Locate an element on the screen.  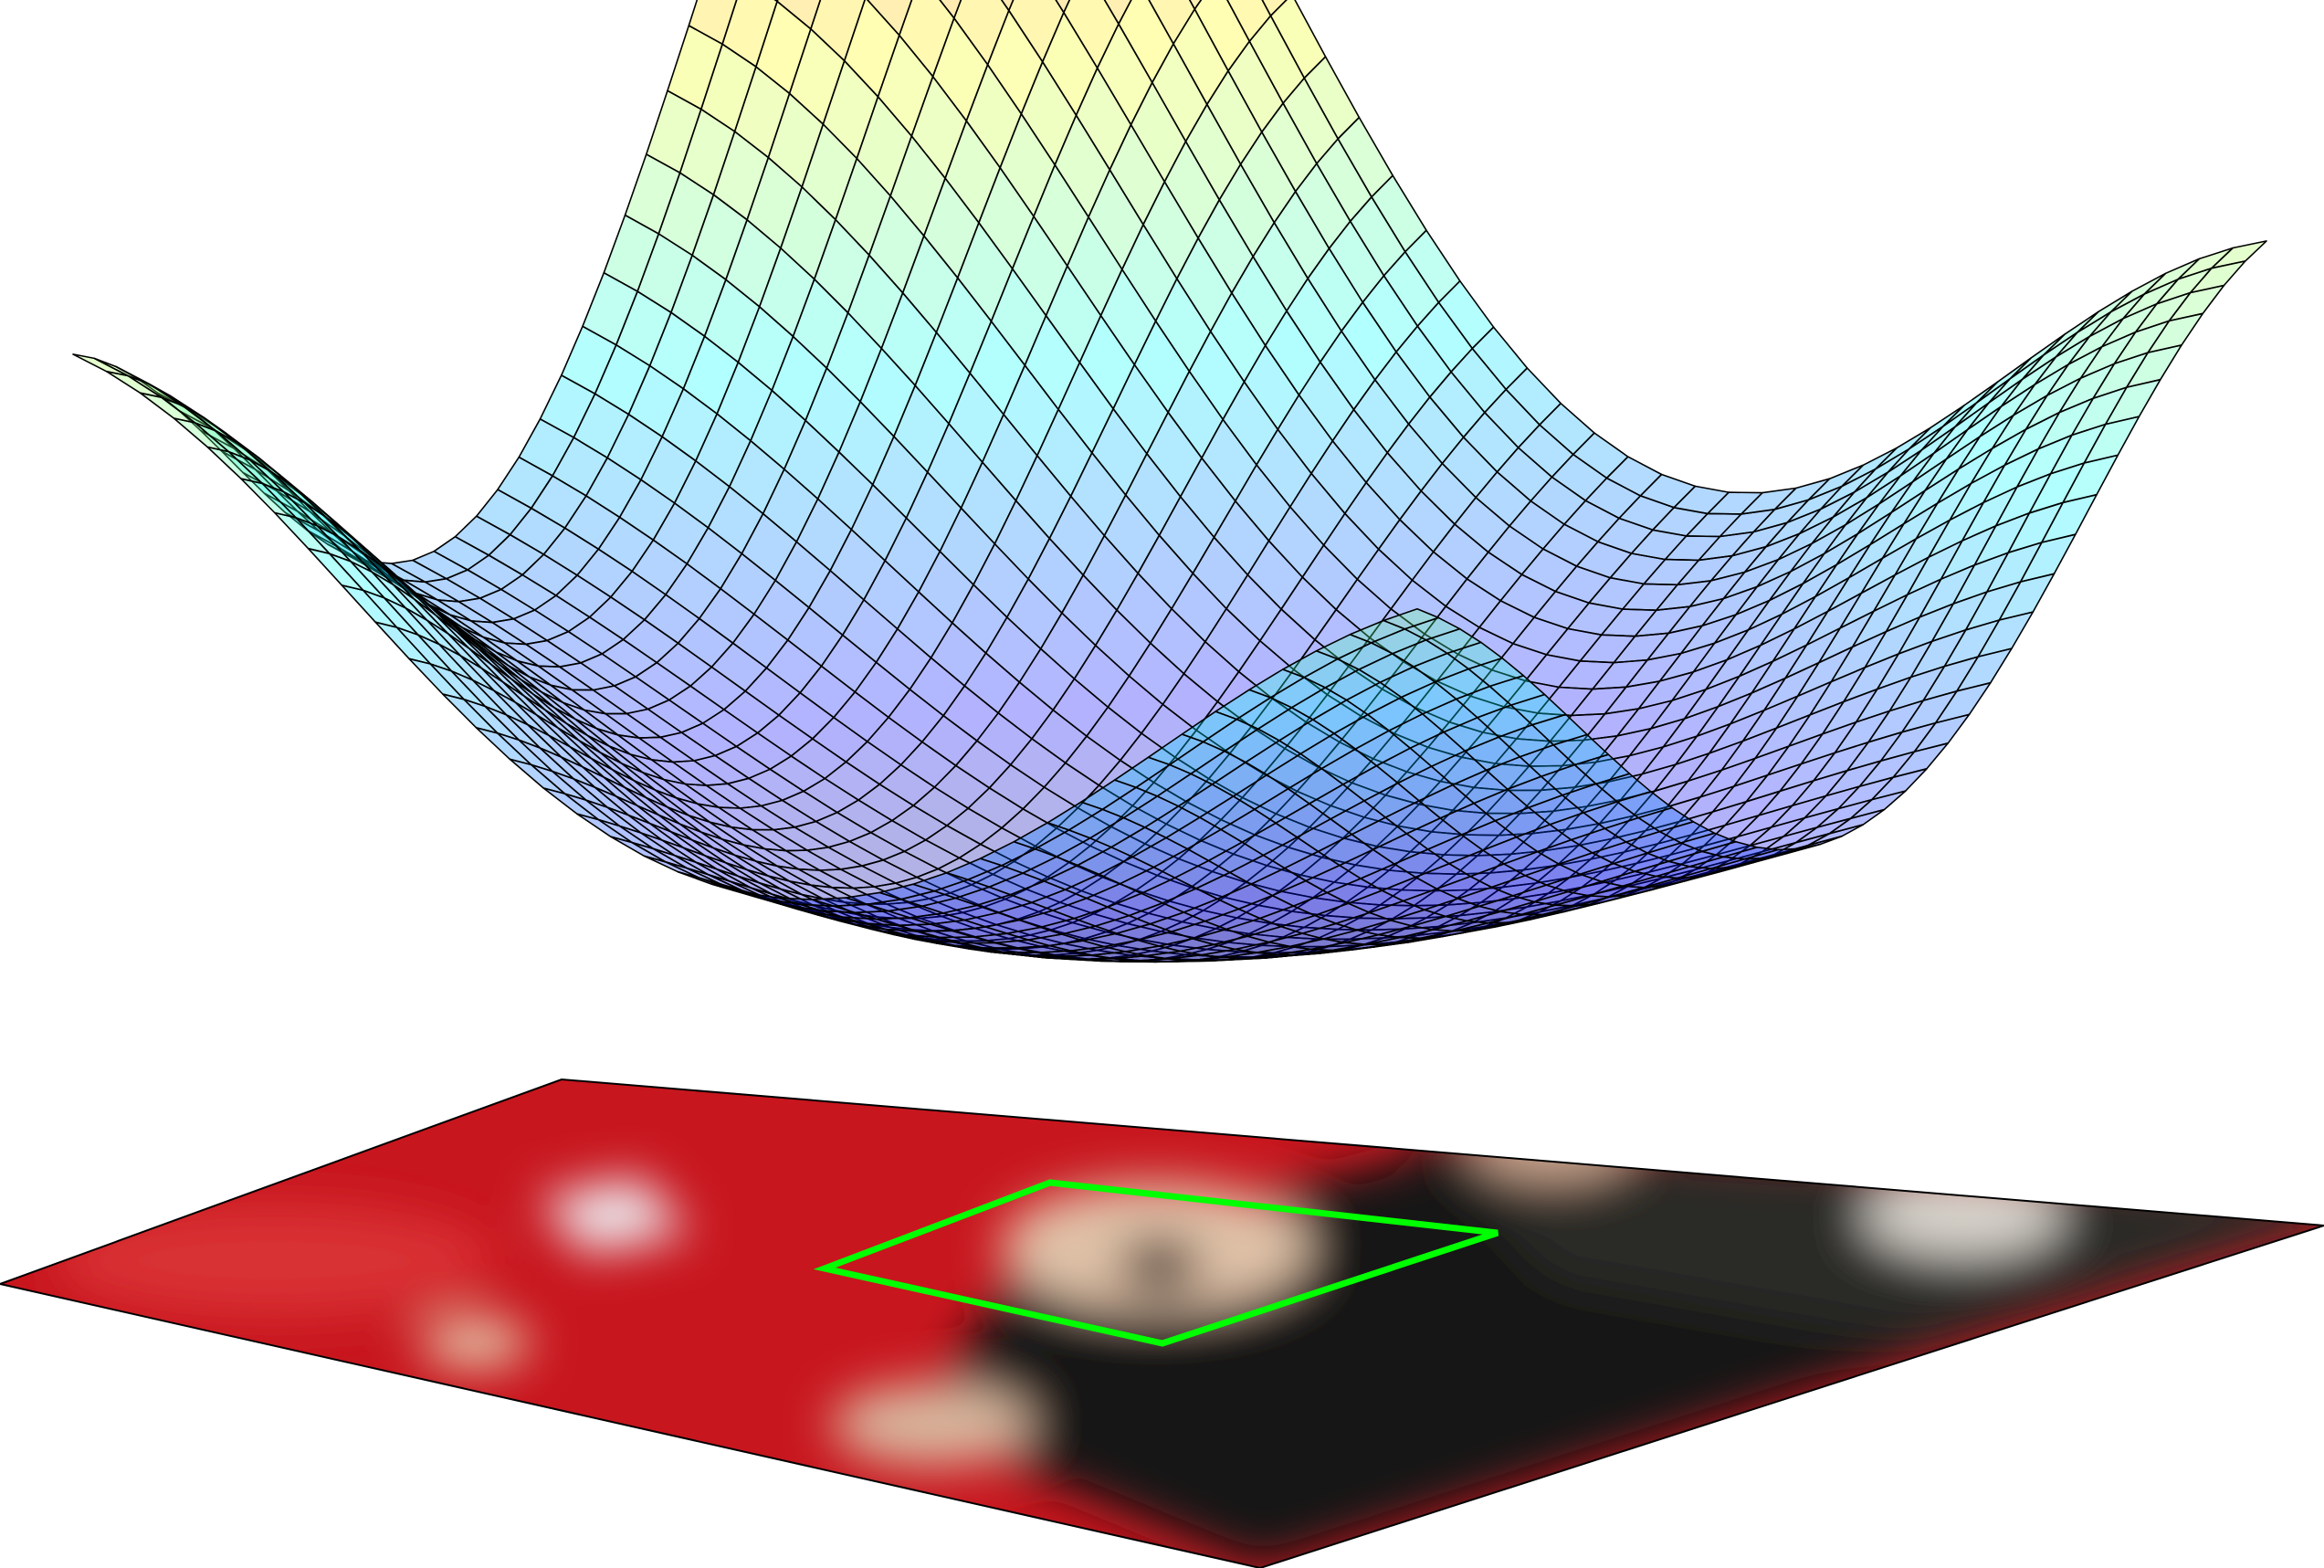
image-left-jersey-light is located at coordinates (274, 1260).